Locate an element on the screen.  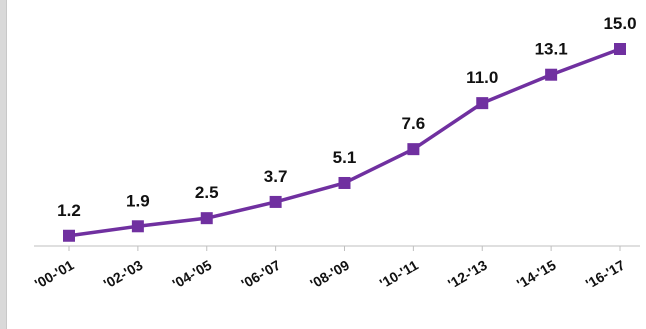
x-tick-label: '08-'09 is located at coordinates (329, 274).